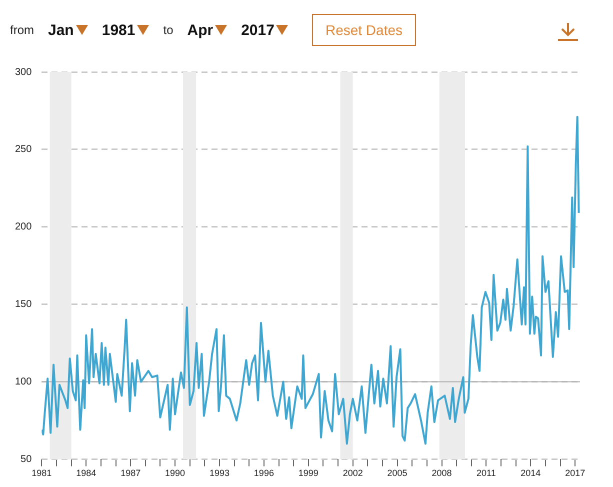 The height and width of the screenshot is (487, 613). What do you see at coordinates (175, 473) in the screenshot?
I see `x-tick-label: 1990` at bounding box center [175, 473].